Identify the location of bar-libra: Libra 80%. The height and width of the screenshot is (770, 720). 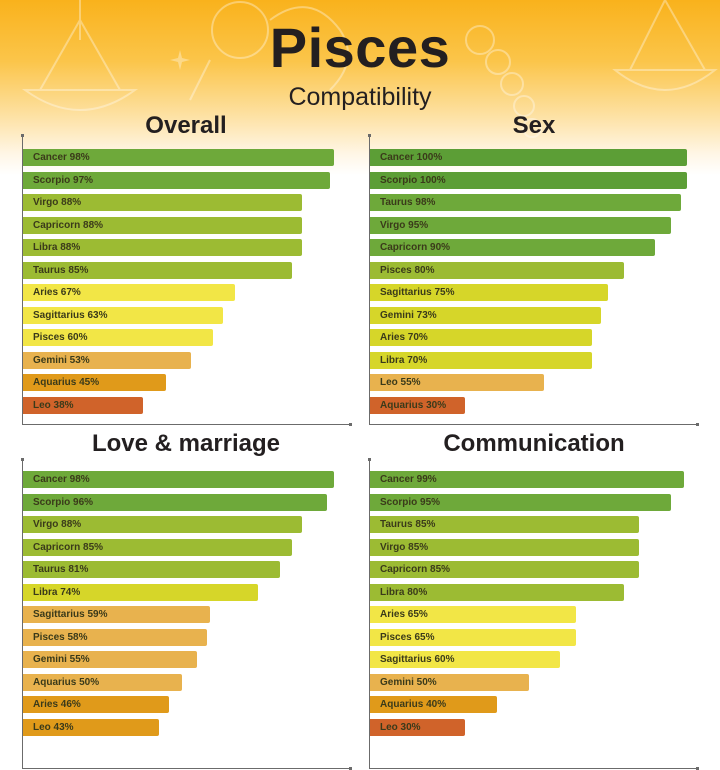
(497, 592).